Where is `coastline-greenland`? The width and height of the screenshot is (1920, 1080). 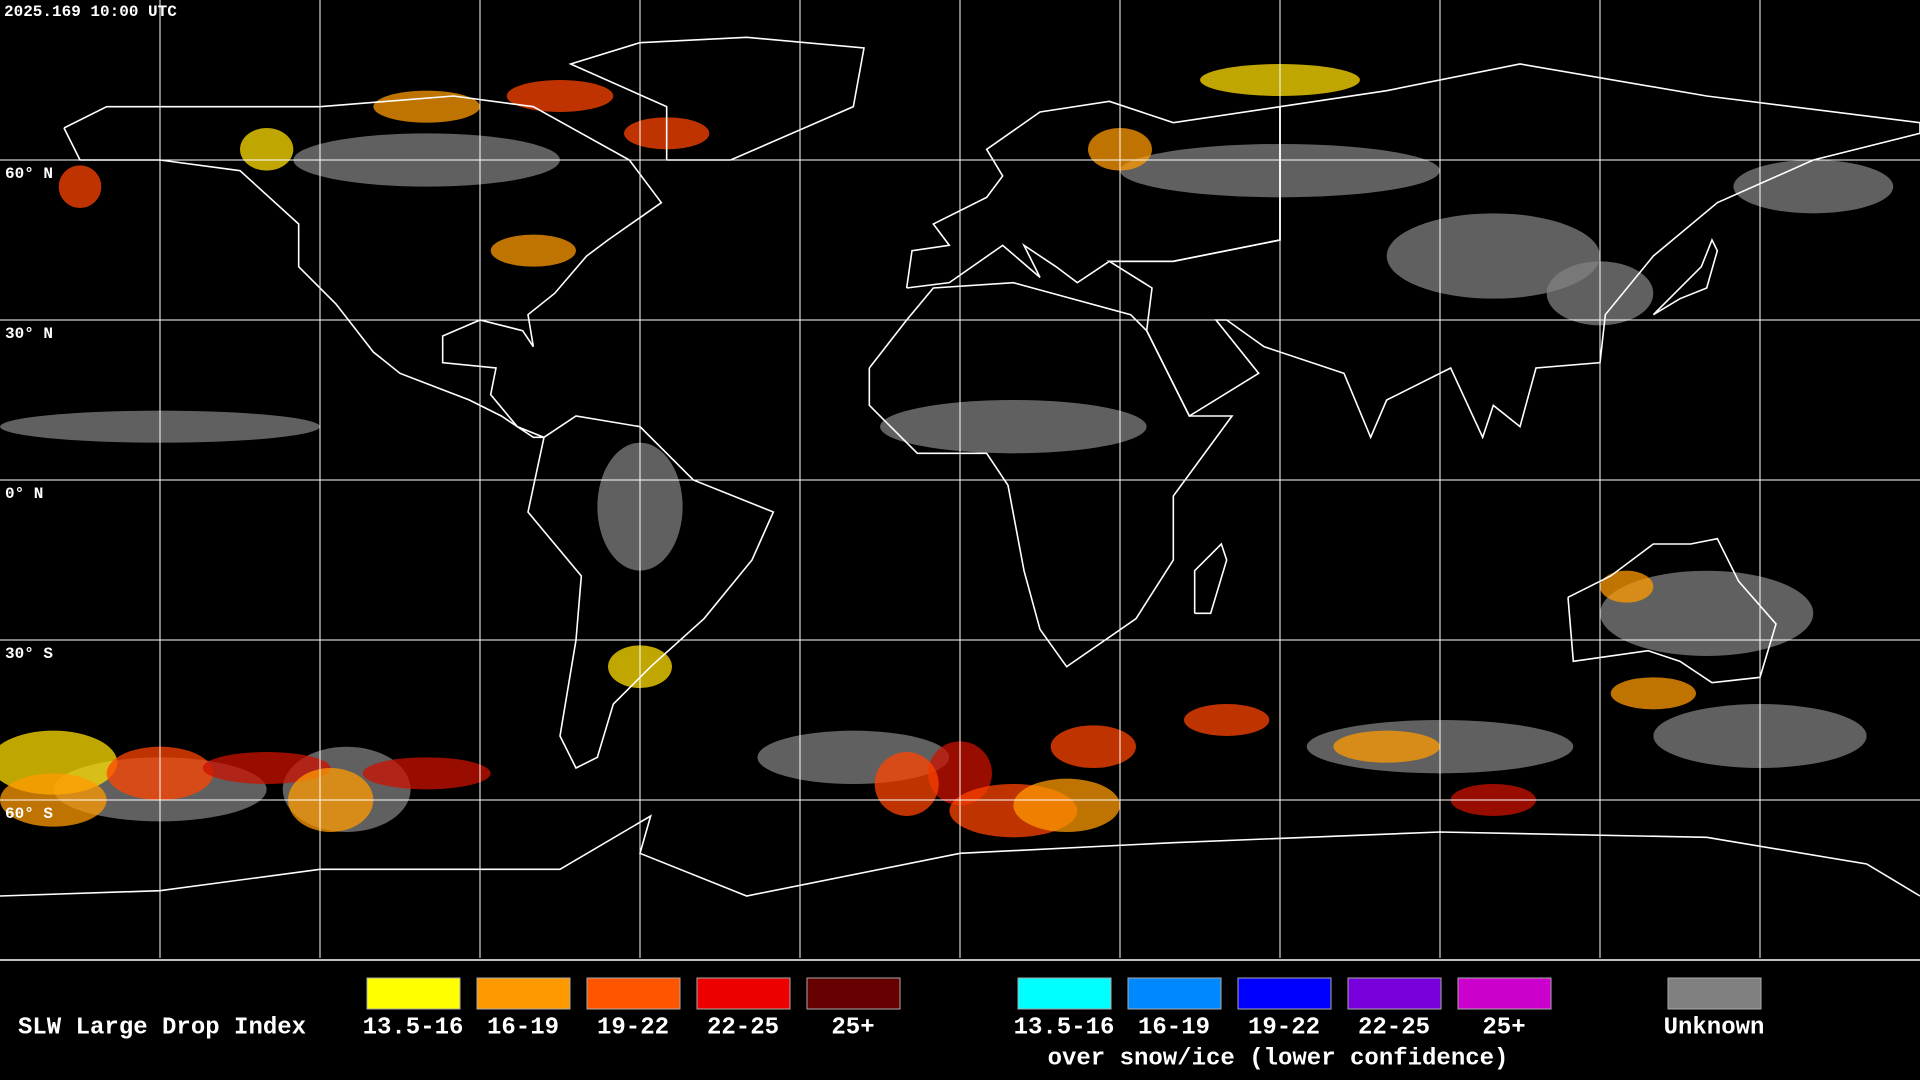
coastline-greenland is located at coordinates (716, 98).